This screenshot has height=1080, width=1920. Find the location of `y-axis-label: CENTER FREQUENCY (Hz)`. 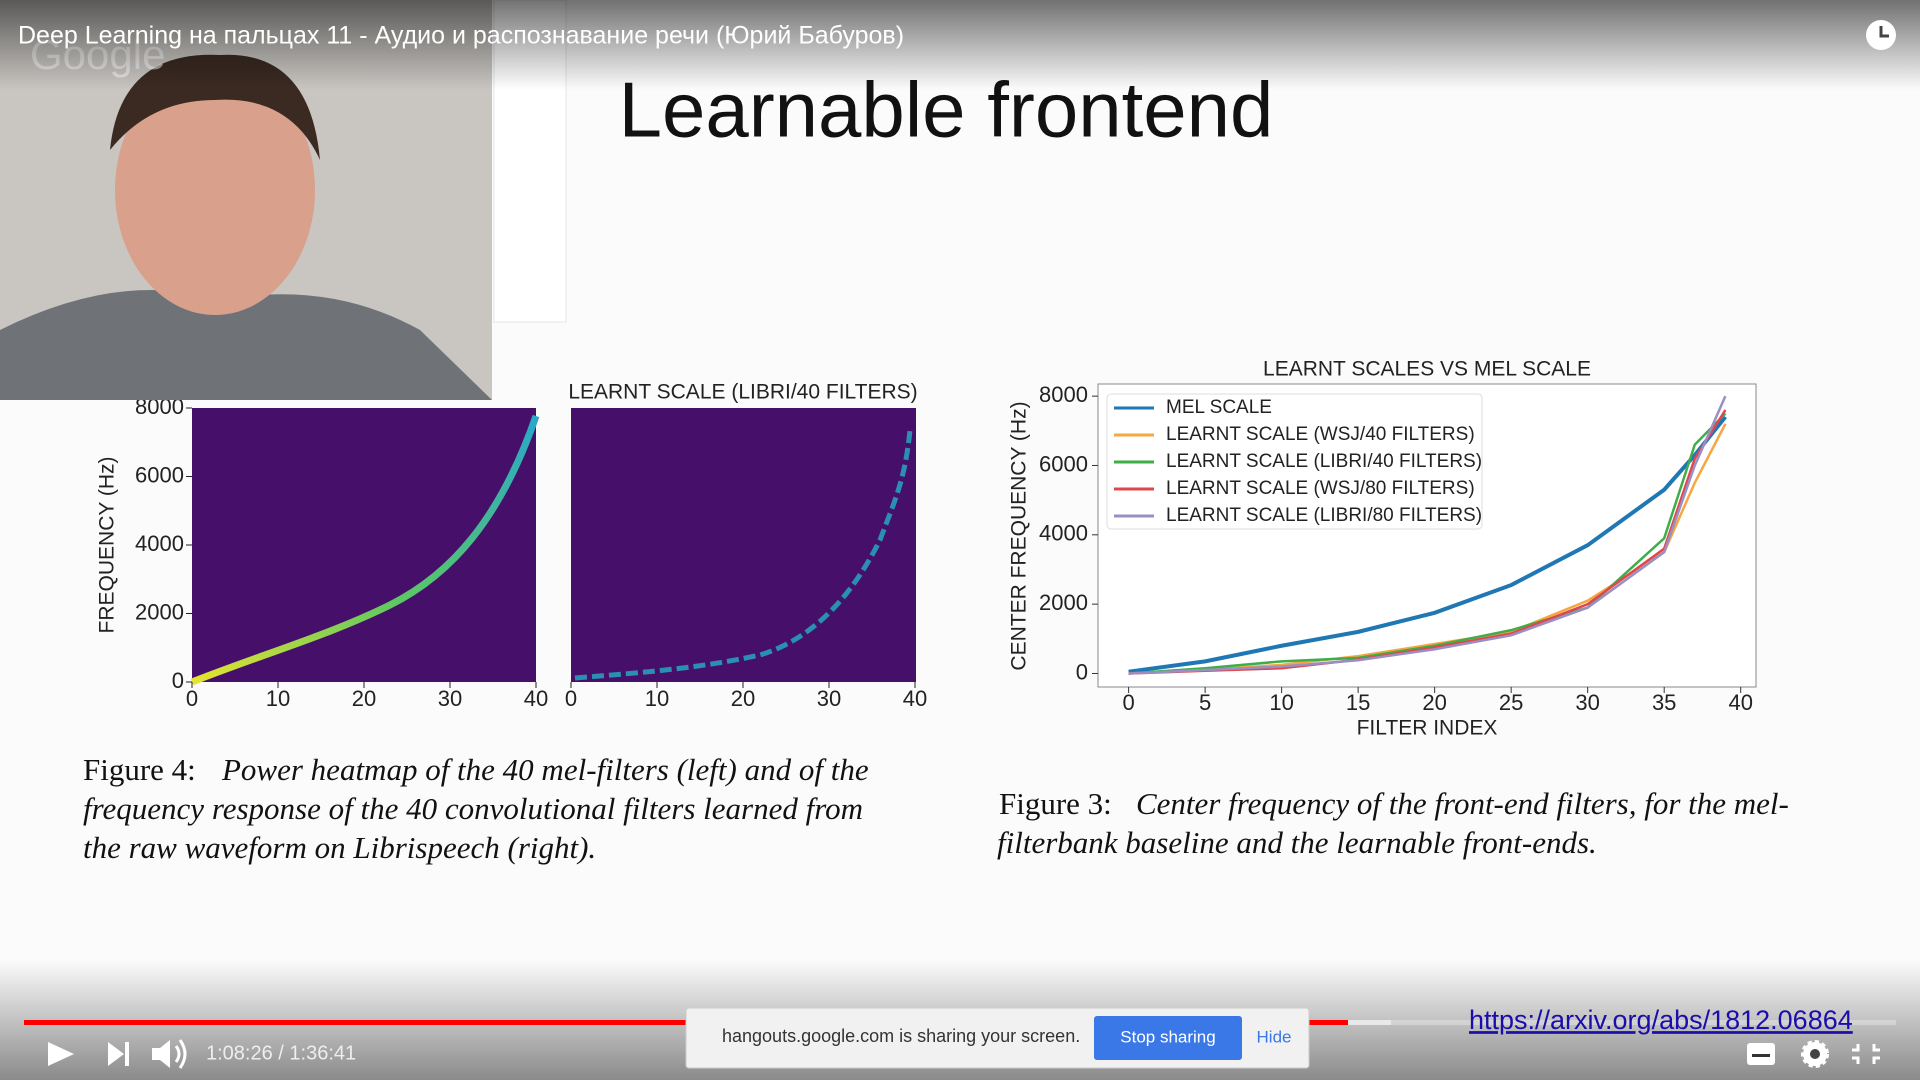

y-axis-label: CENTER FREQUENCY (Hz) is located at coordinates (1019, 535).